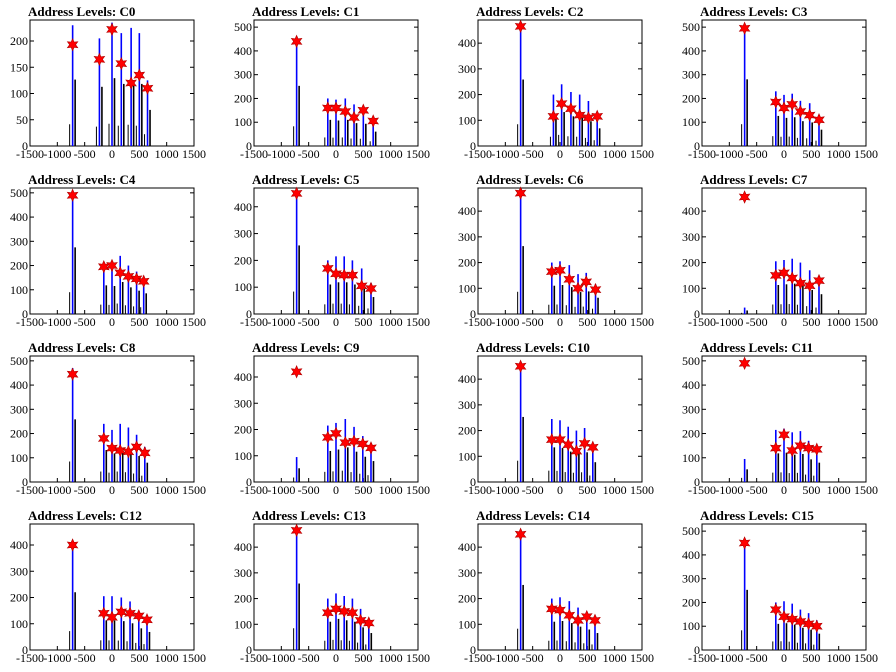 This screenshot has height=672, width=896. Describe the element at coordinates (108, 90) in the screenshot. I see `chart-svg: 0 50 100 150 200 -1500 -1000 -500 0 500 1000 1500` at that location.